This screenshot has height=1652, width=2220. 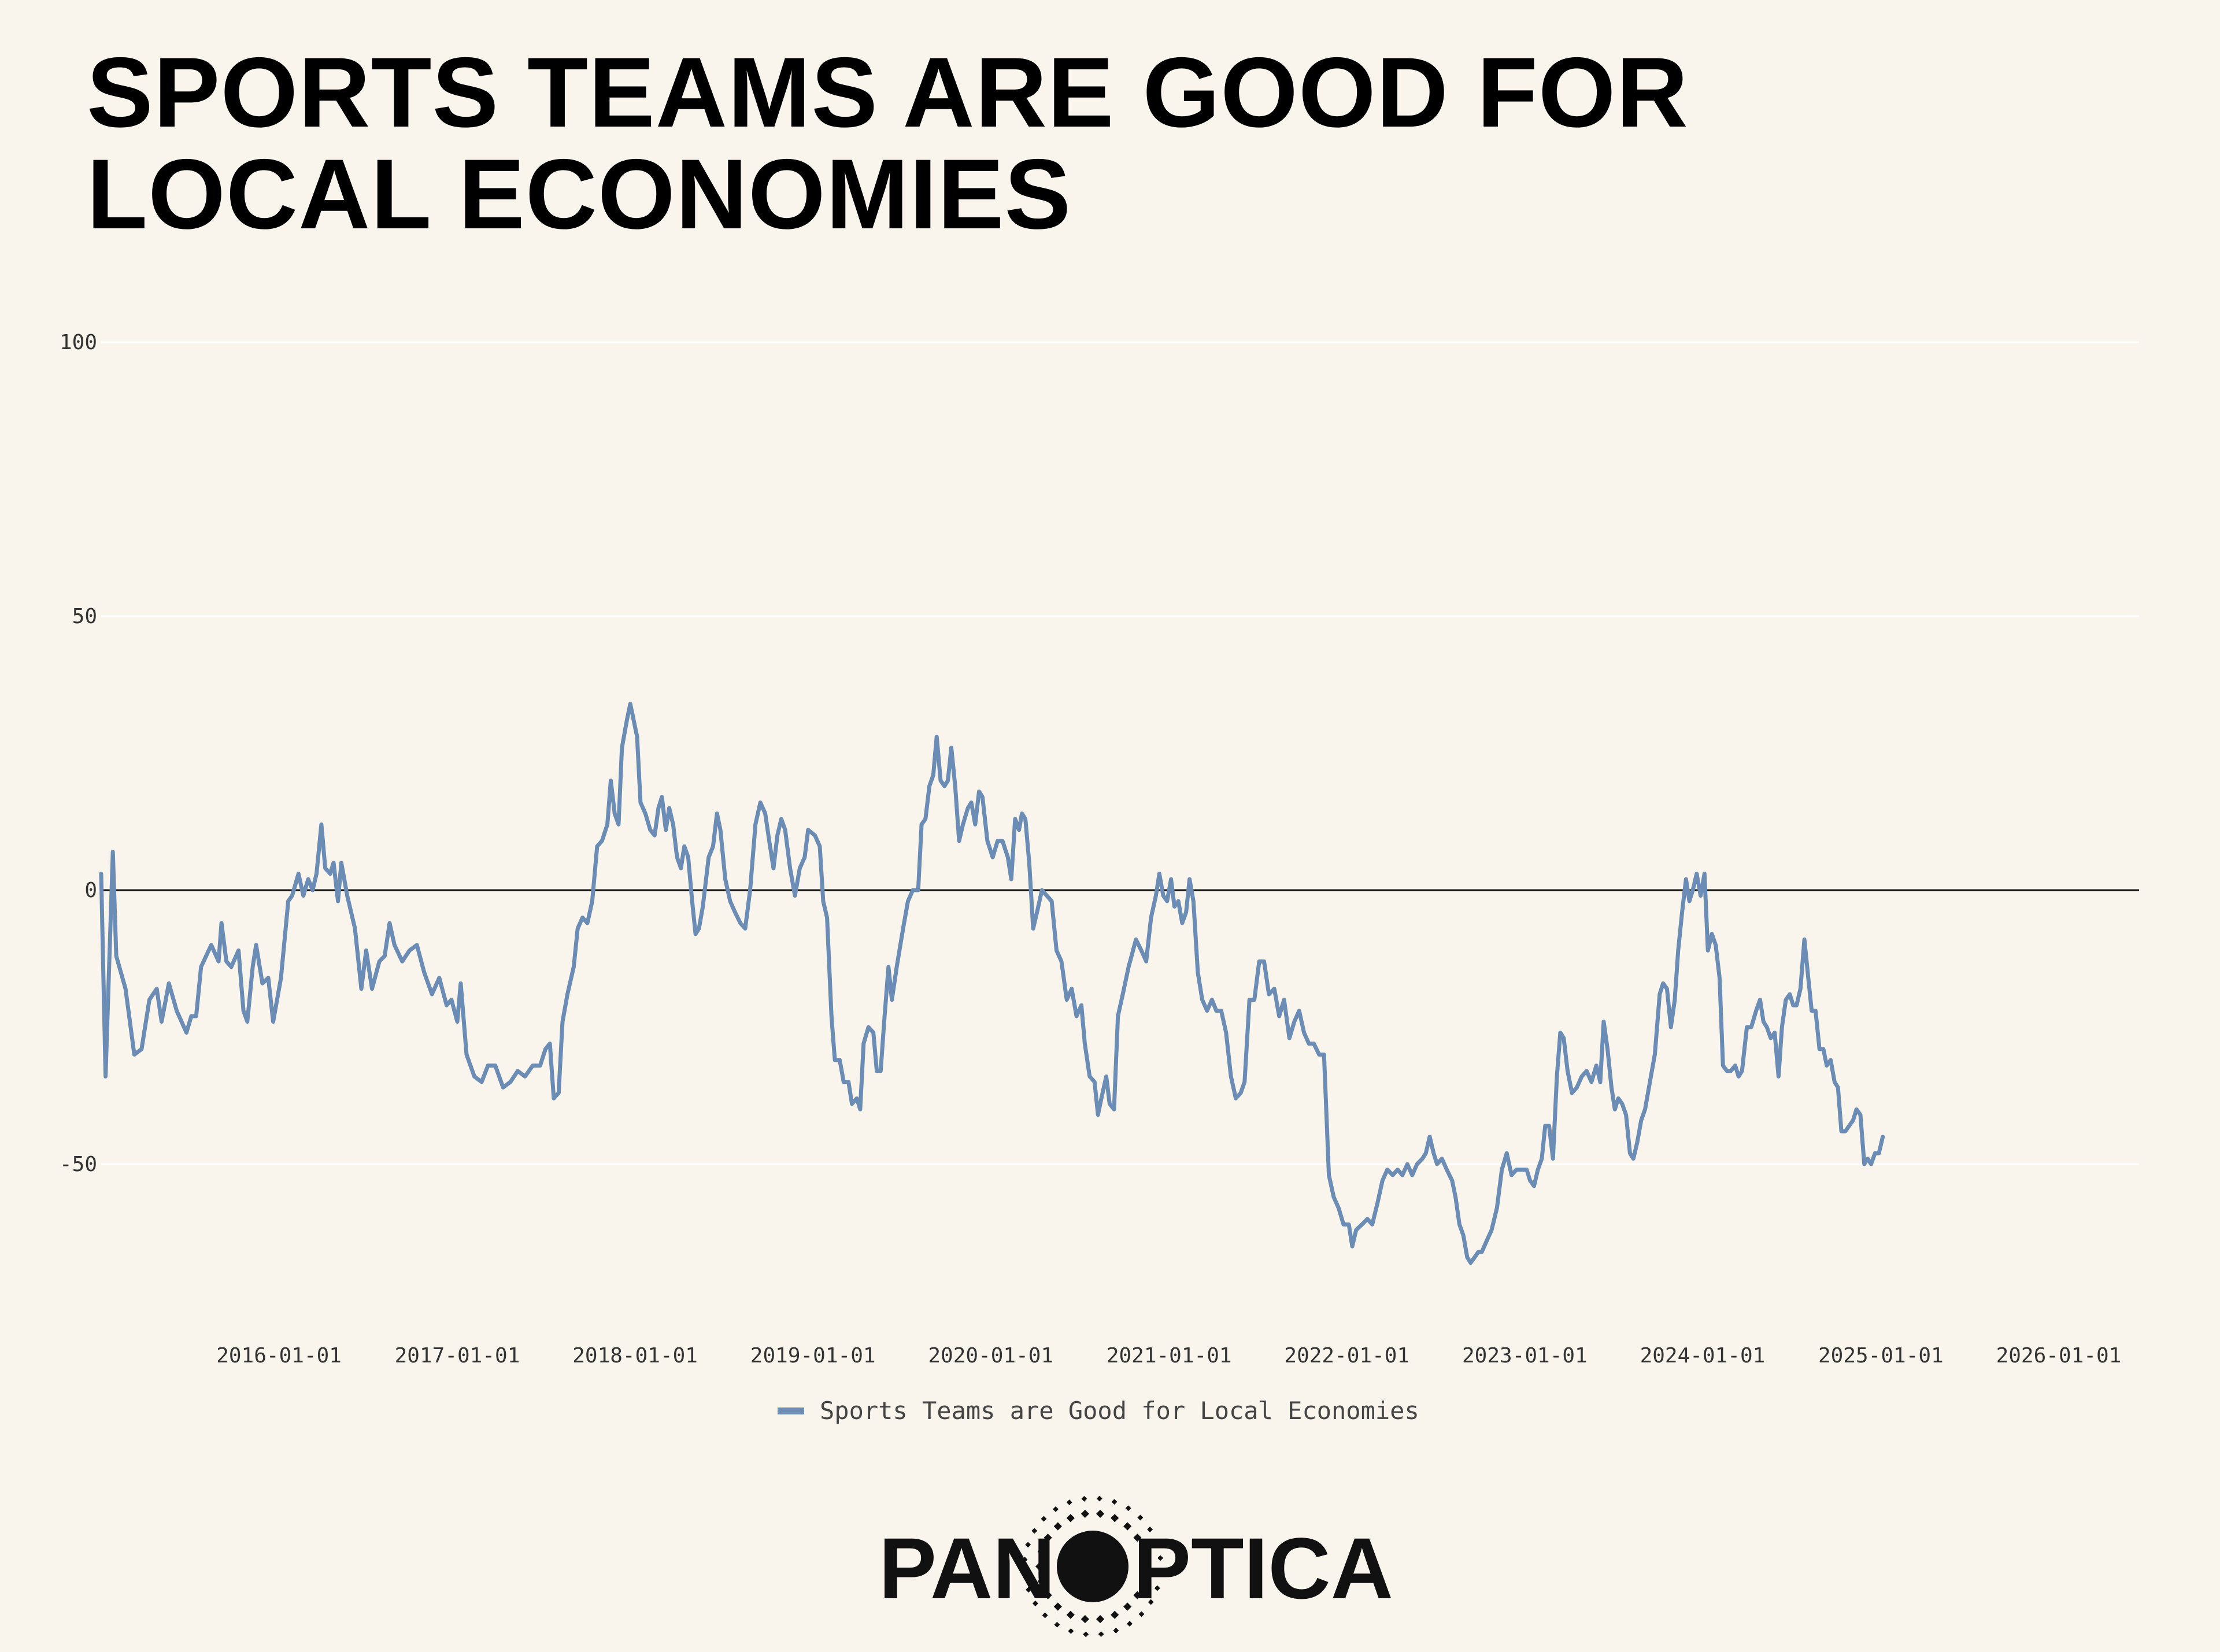 What do you see at coordinates (1092, 1566) in the screenshot?
I see `logo-eye-icon` at bounding box center [1092, 1566].